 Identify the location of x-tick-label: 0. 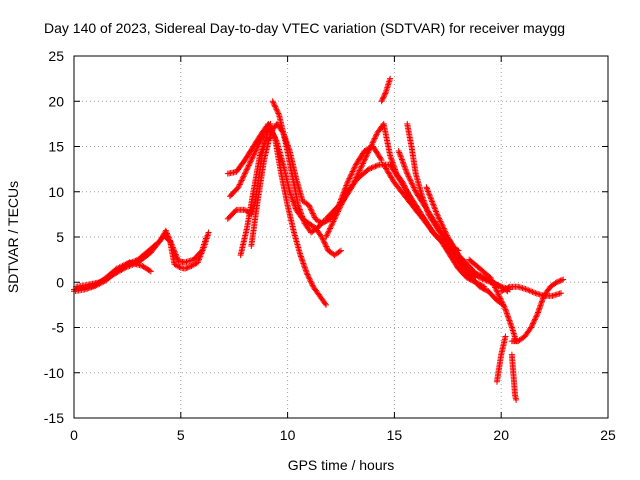
(74, 435).